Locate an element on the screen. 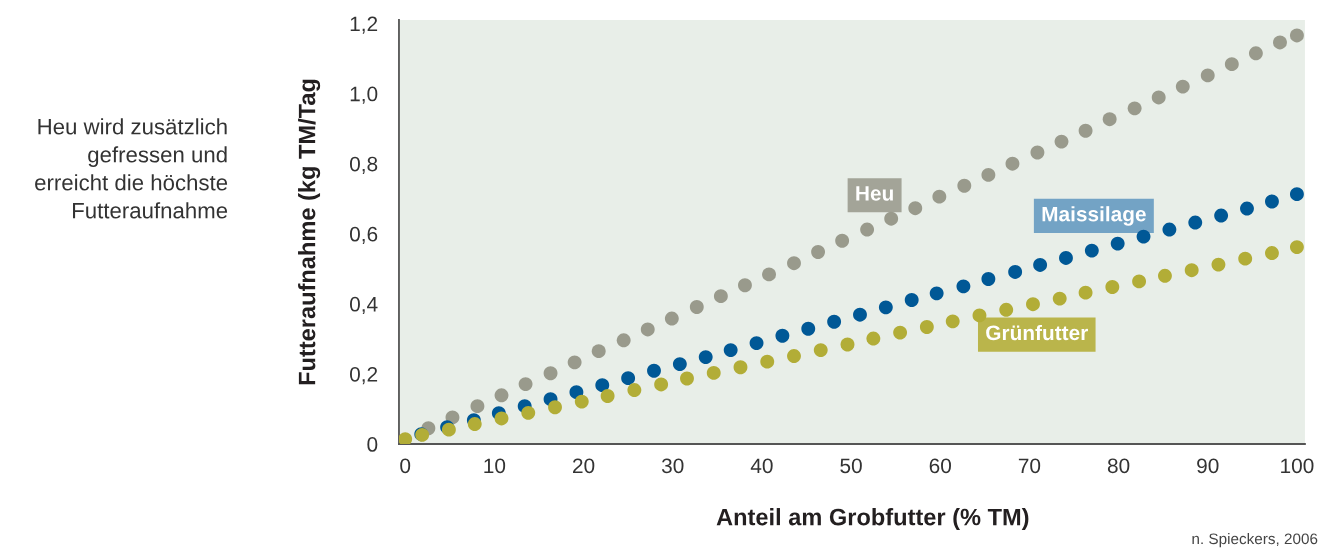 The width and height of the screenshot is (1329, 550). x-tick-label: 20 is located at coordinates (584, 466).